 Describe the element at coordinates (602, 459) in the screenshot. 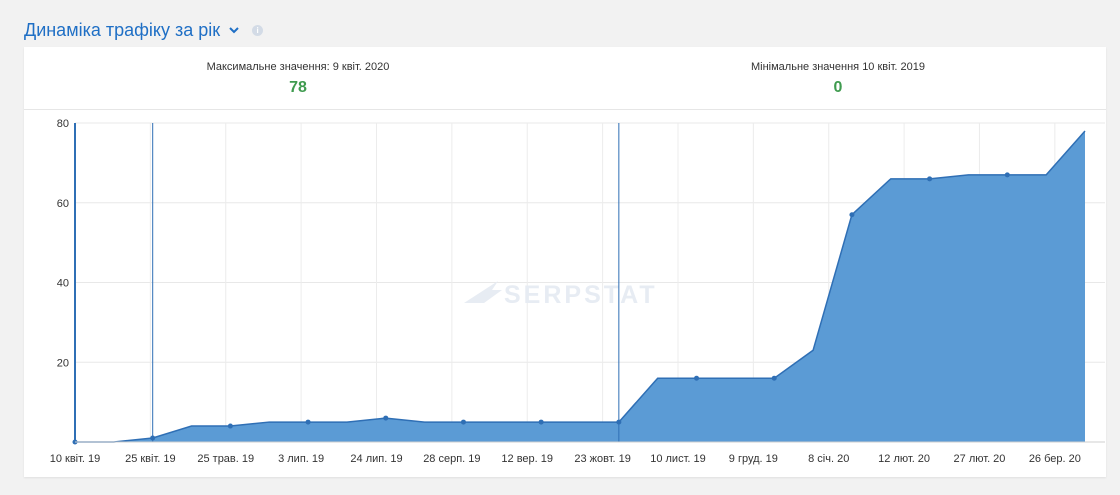

I see `x-tick-label: 23 жовт. 19` at that location.